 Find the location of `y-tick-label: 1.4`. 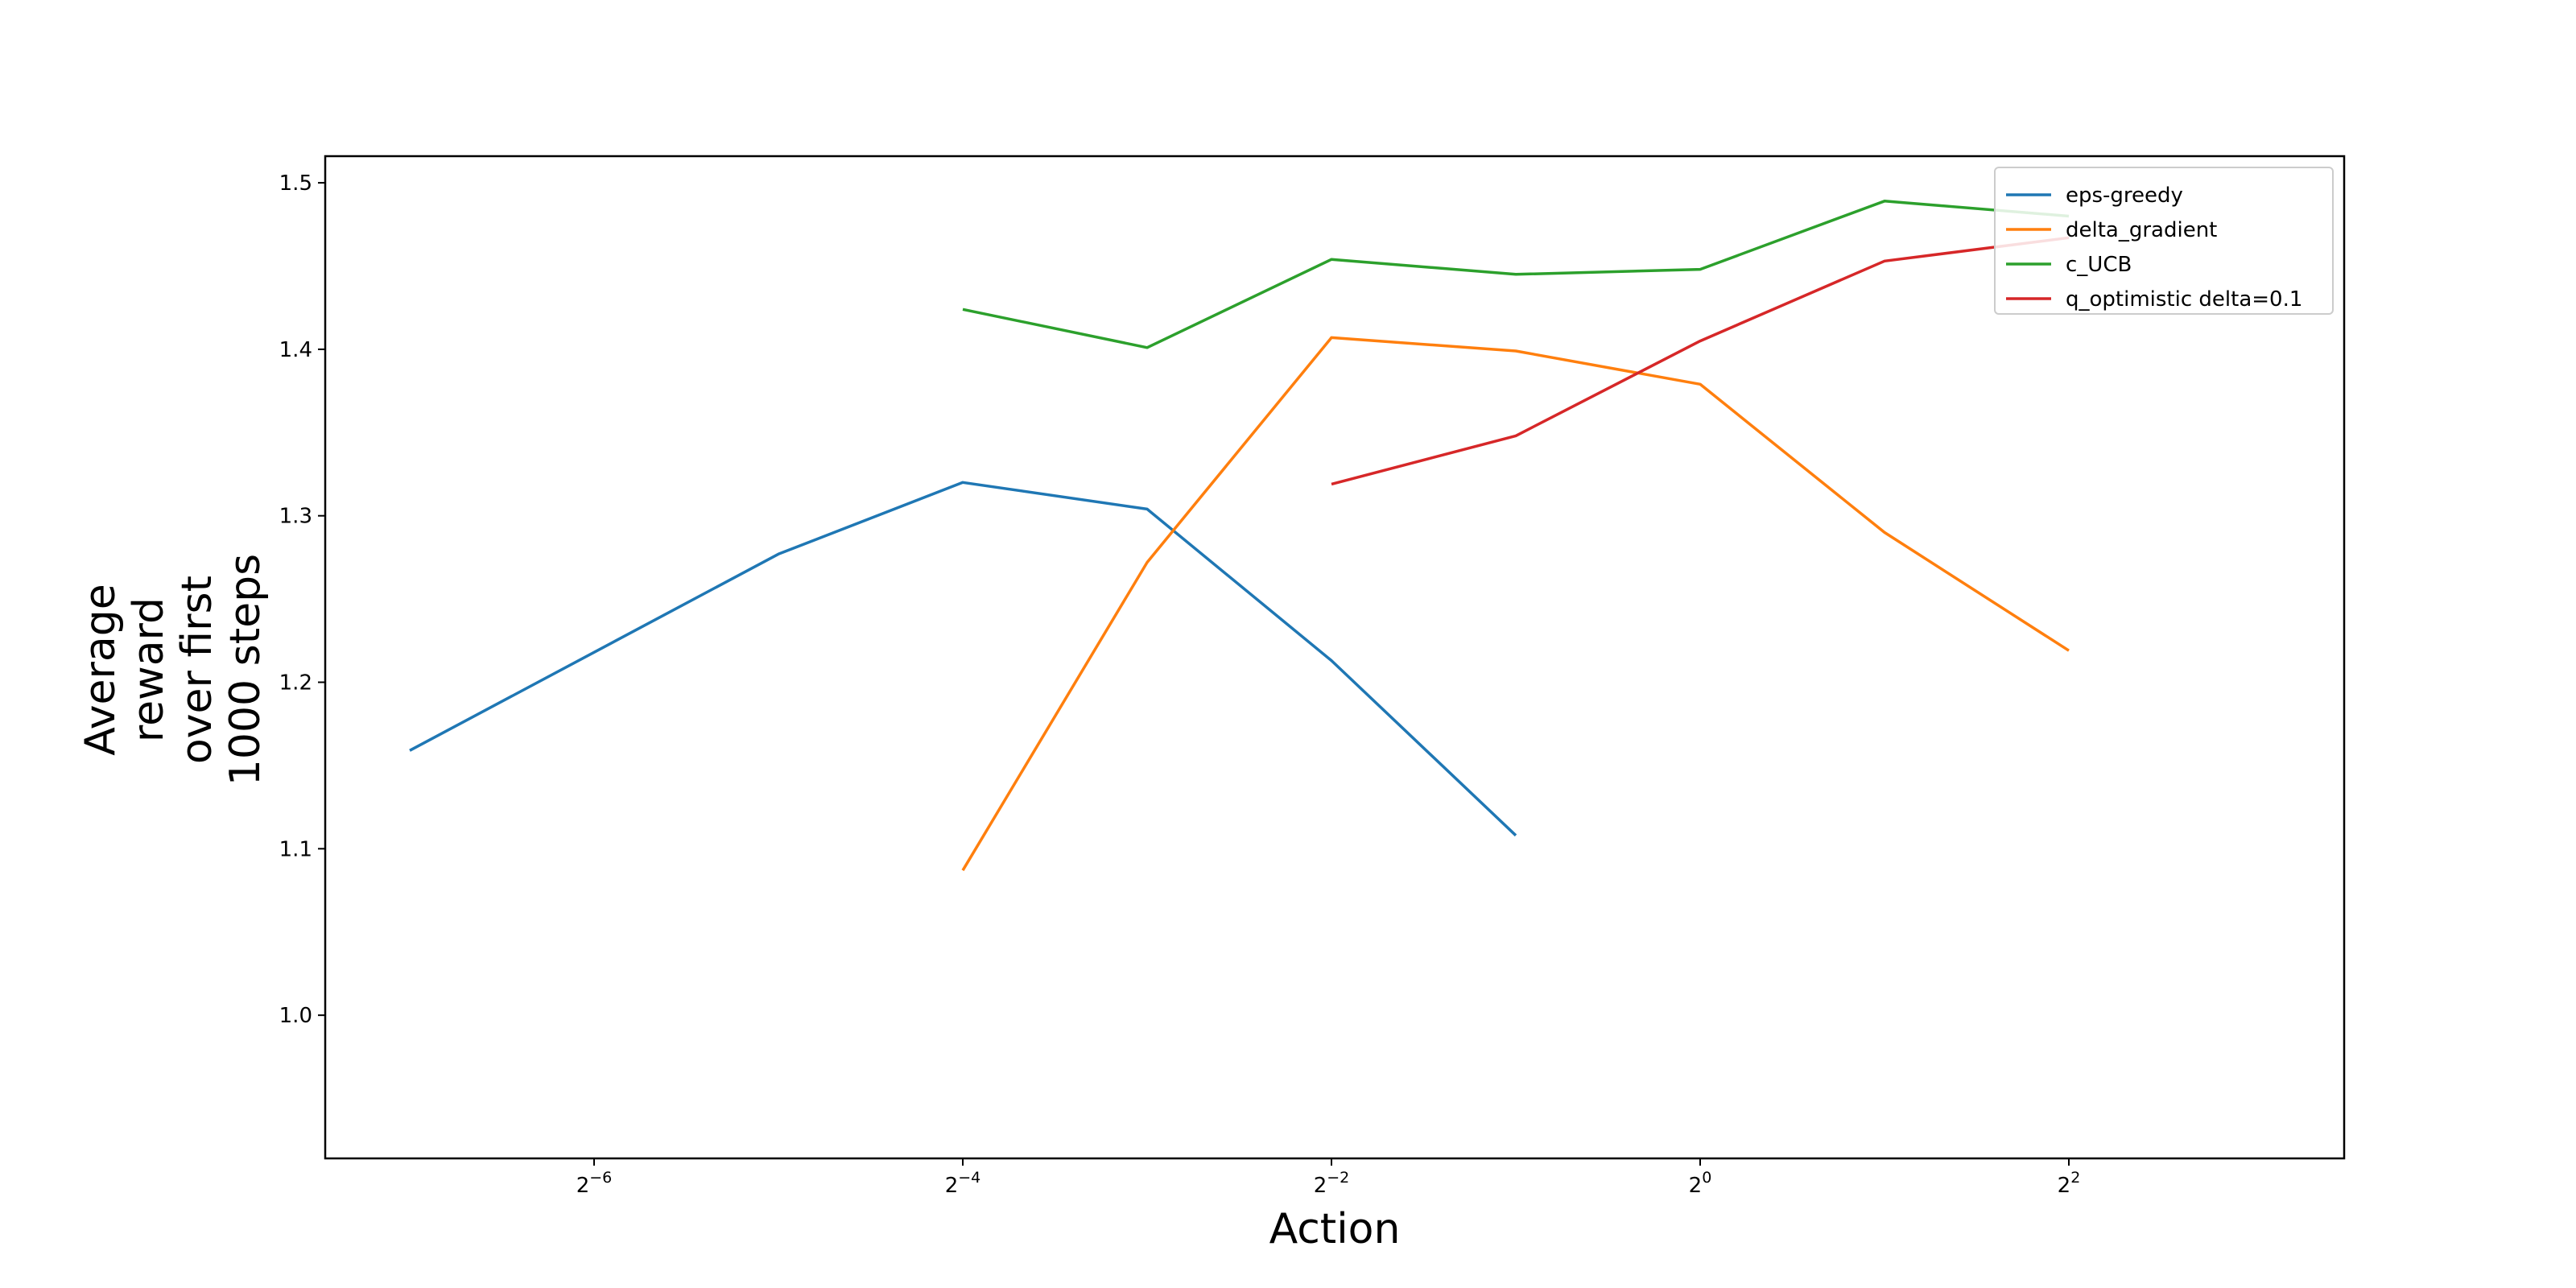

y-tick-label: 1.4 is located at coordinates (295, 350).